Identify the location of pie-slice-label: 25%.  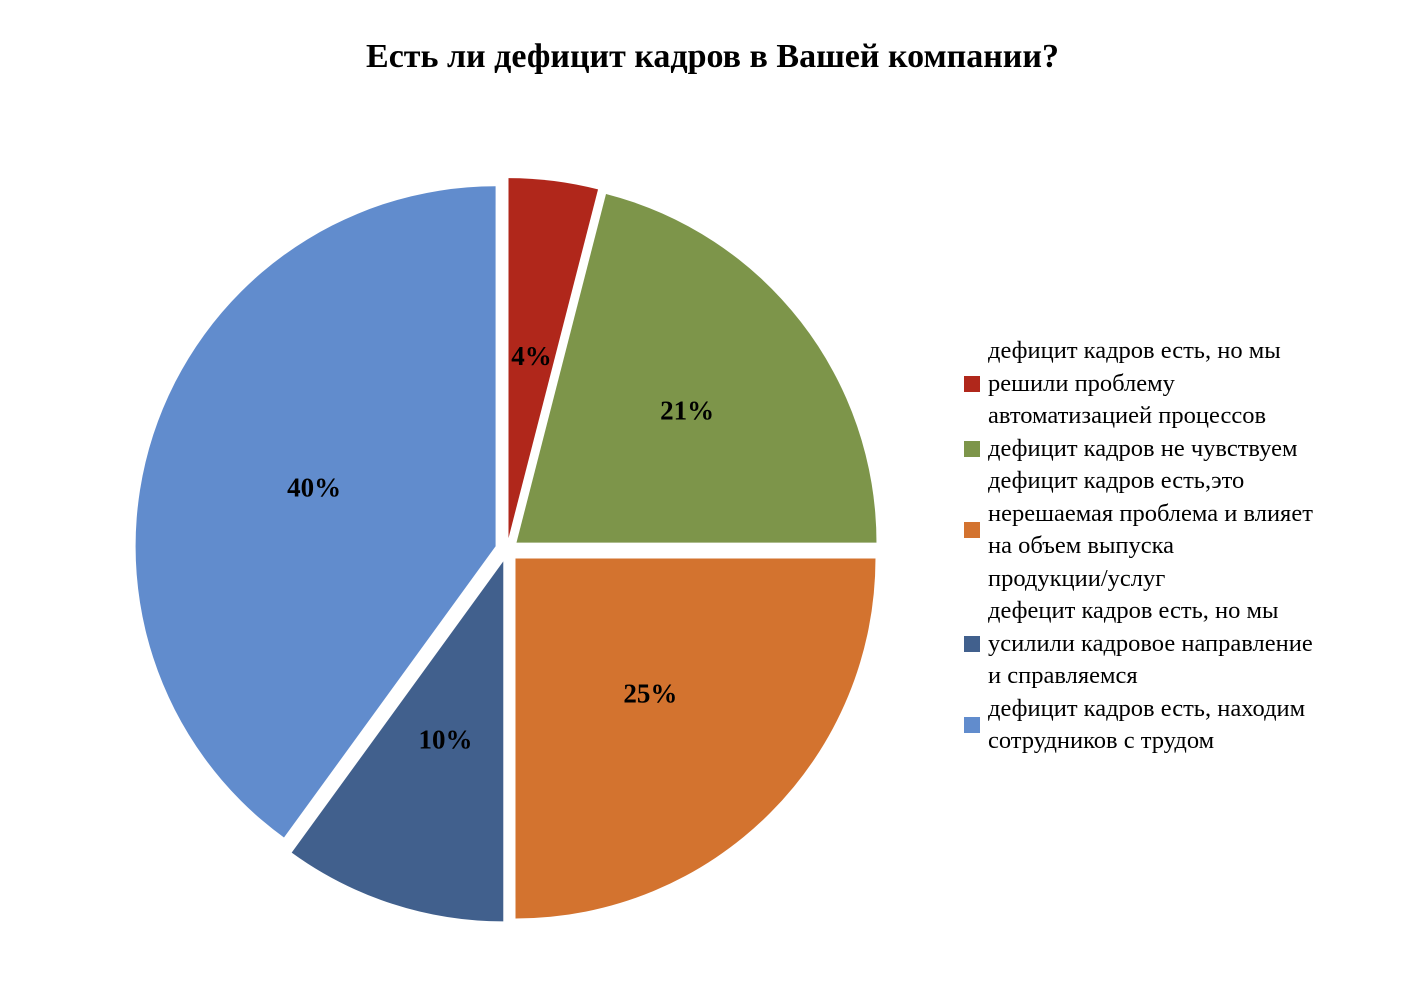
(650, 693).